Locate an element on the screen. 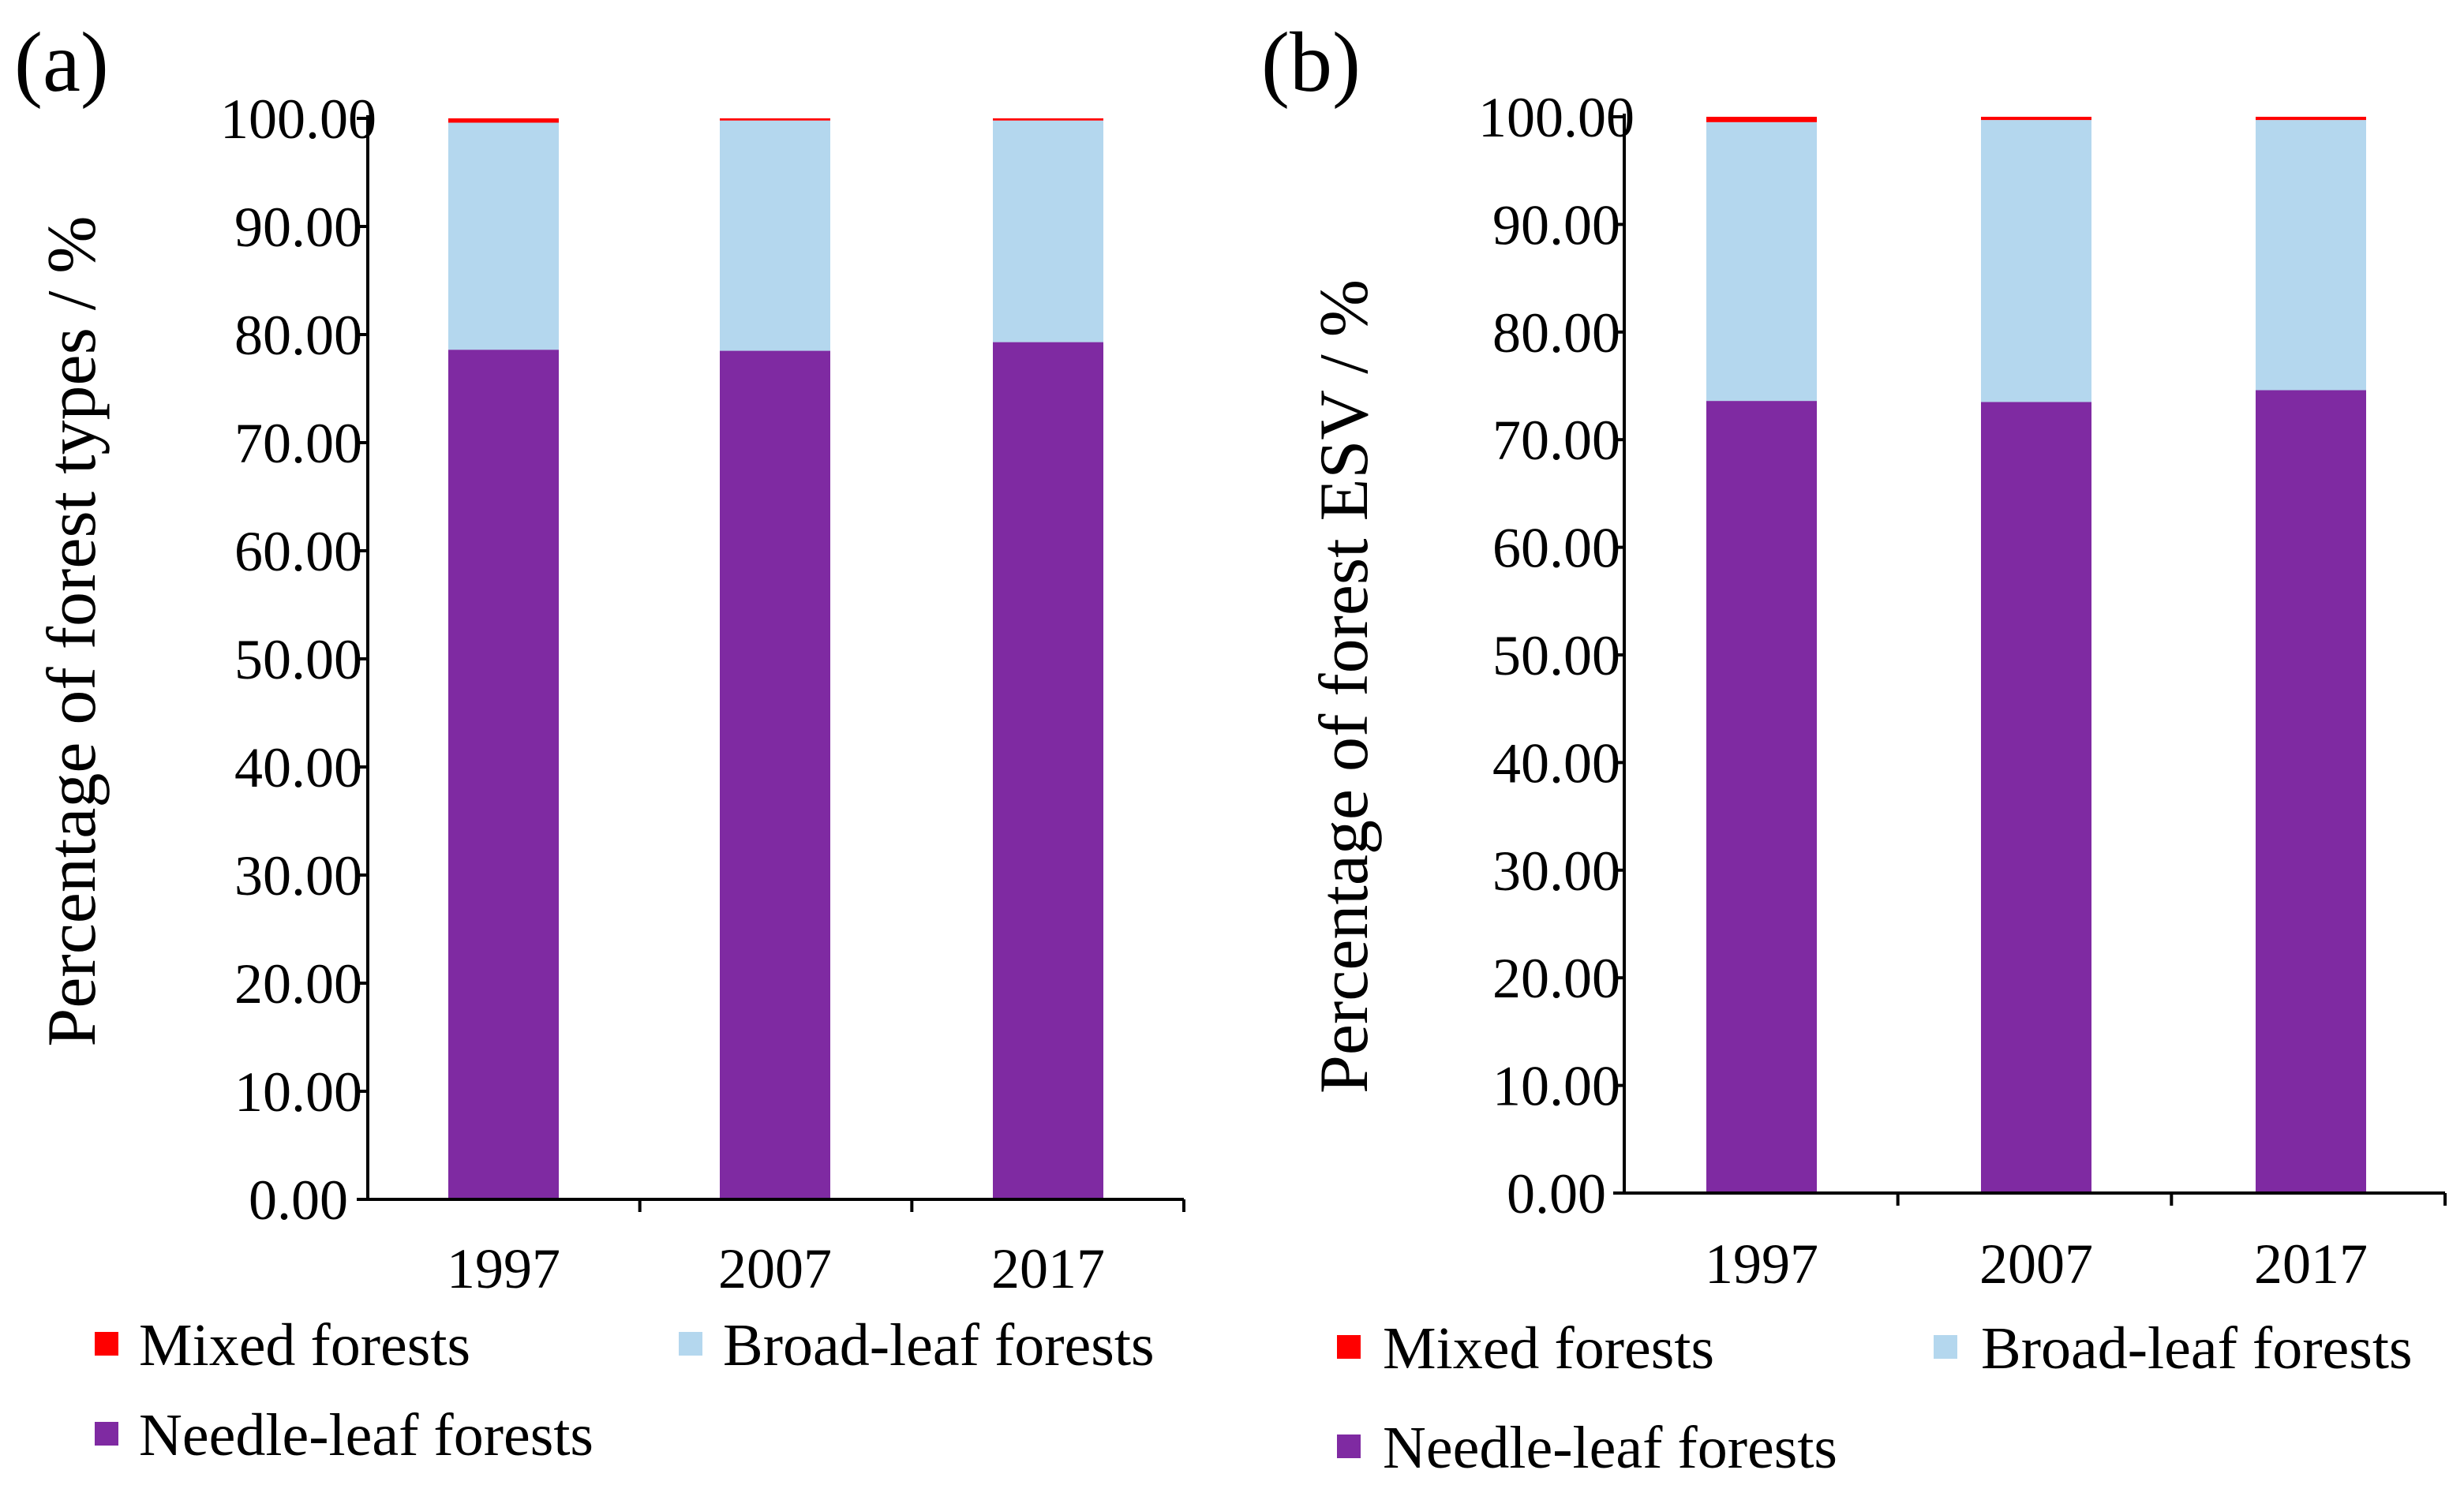 This screenshot has width=2464, height=1485. x-axis-labels-a: 1997 2007 2017 is located at coordinates (776, 1269).